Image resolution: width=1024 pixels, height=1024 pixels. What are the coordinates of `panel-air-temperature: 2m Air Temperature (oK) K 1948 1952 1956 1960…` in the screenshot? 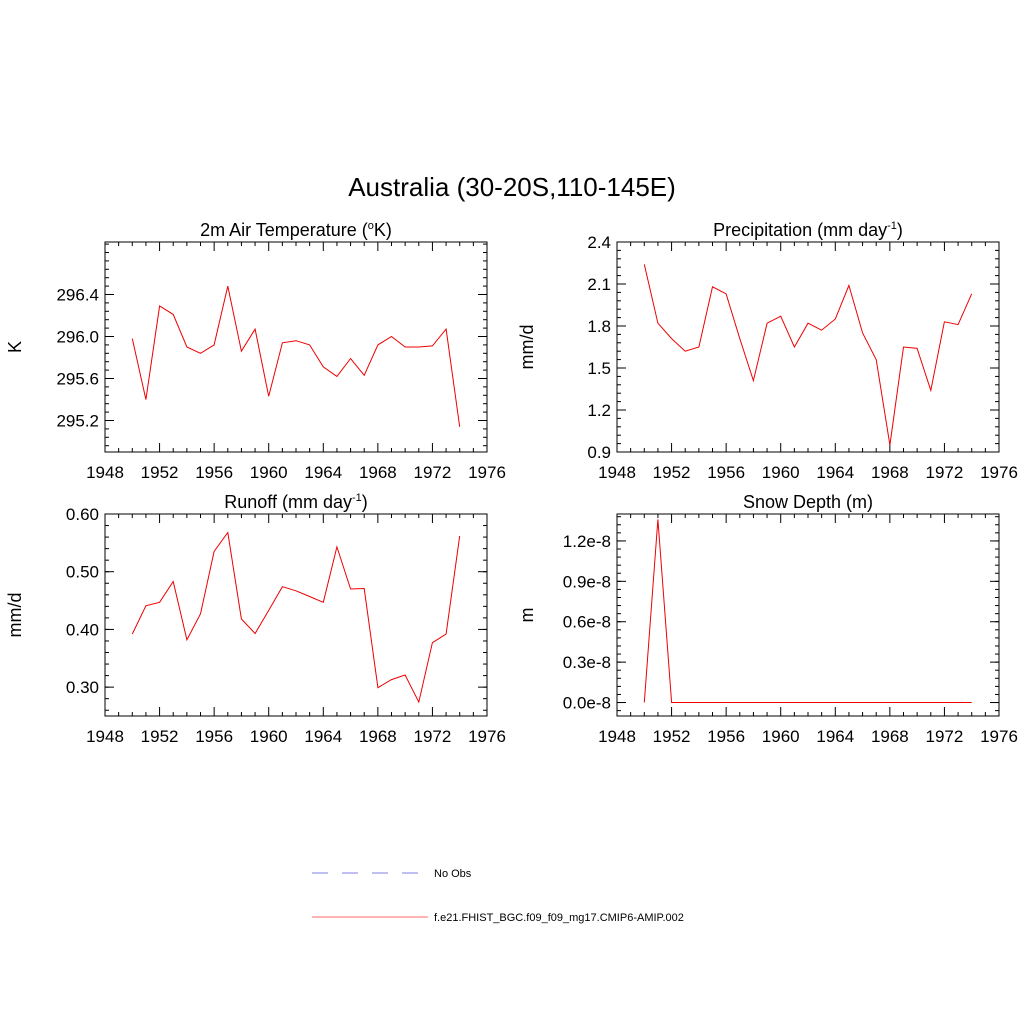 It's located at (255, 351).